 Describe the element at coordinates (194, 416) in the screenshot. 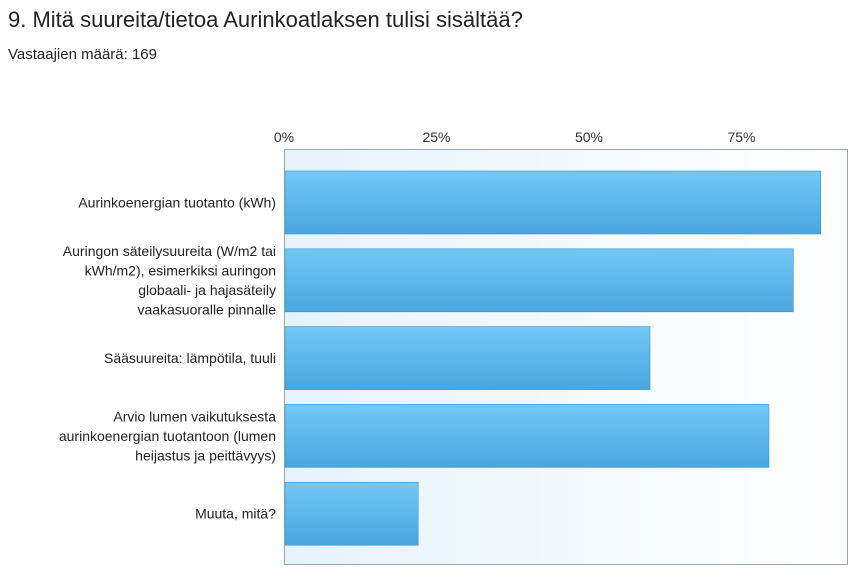

I see `category-label-line: Arvio lumen vaikutuksesta` at that location.